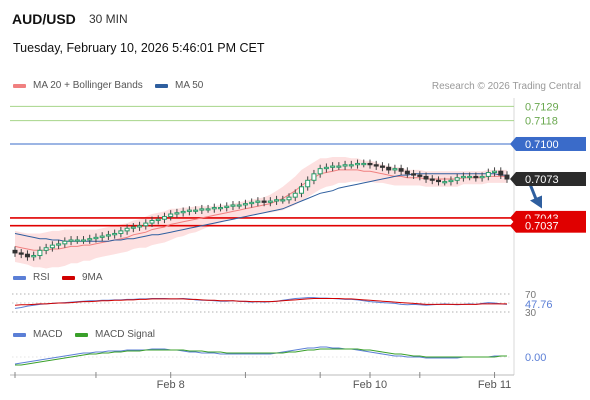 The width and height of the screenshot is (590, 400). I want to click on legend-rsi: RSI, so click(31, 277).